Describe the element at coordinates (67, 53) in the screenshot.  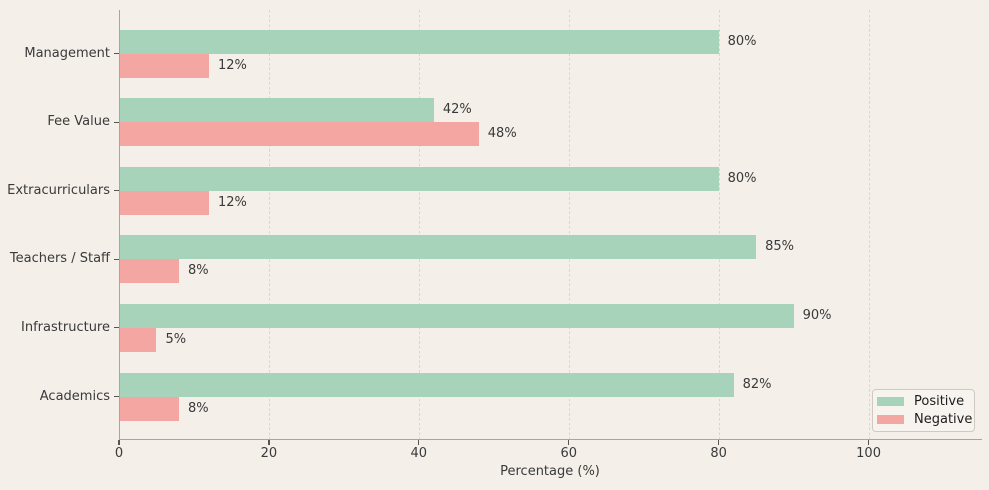
I see `category-label-1: Management` at that location.